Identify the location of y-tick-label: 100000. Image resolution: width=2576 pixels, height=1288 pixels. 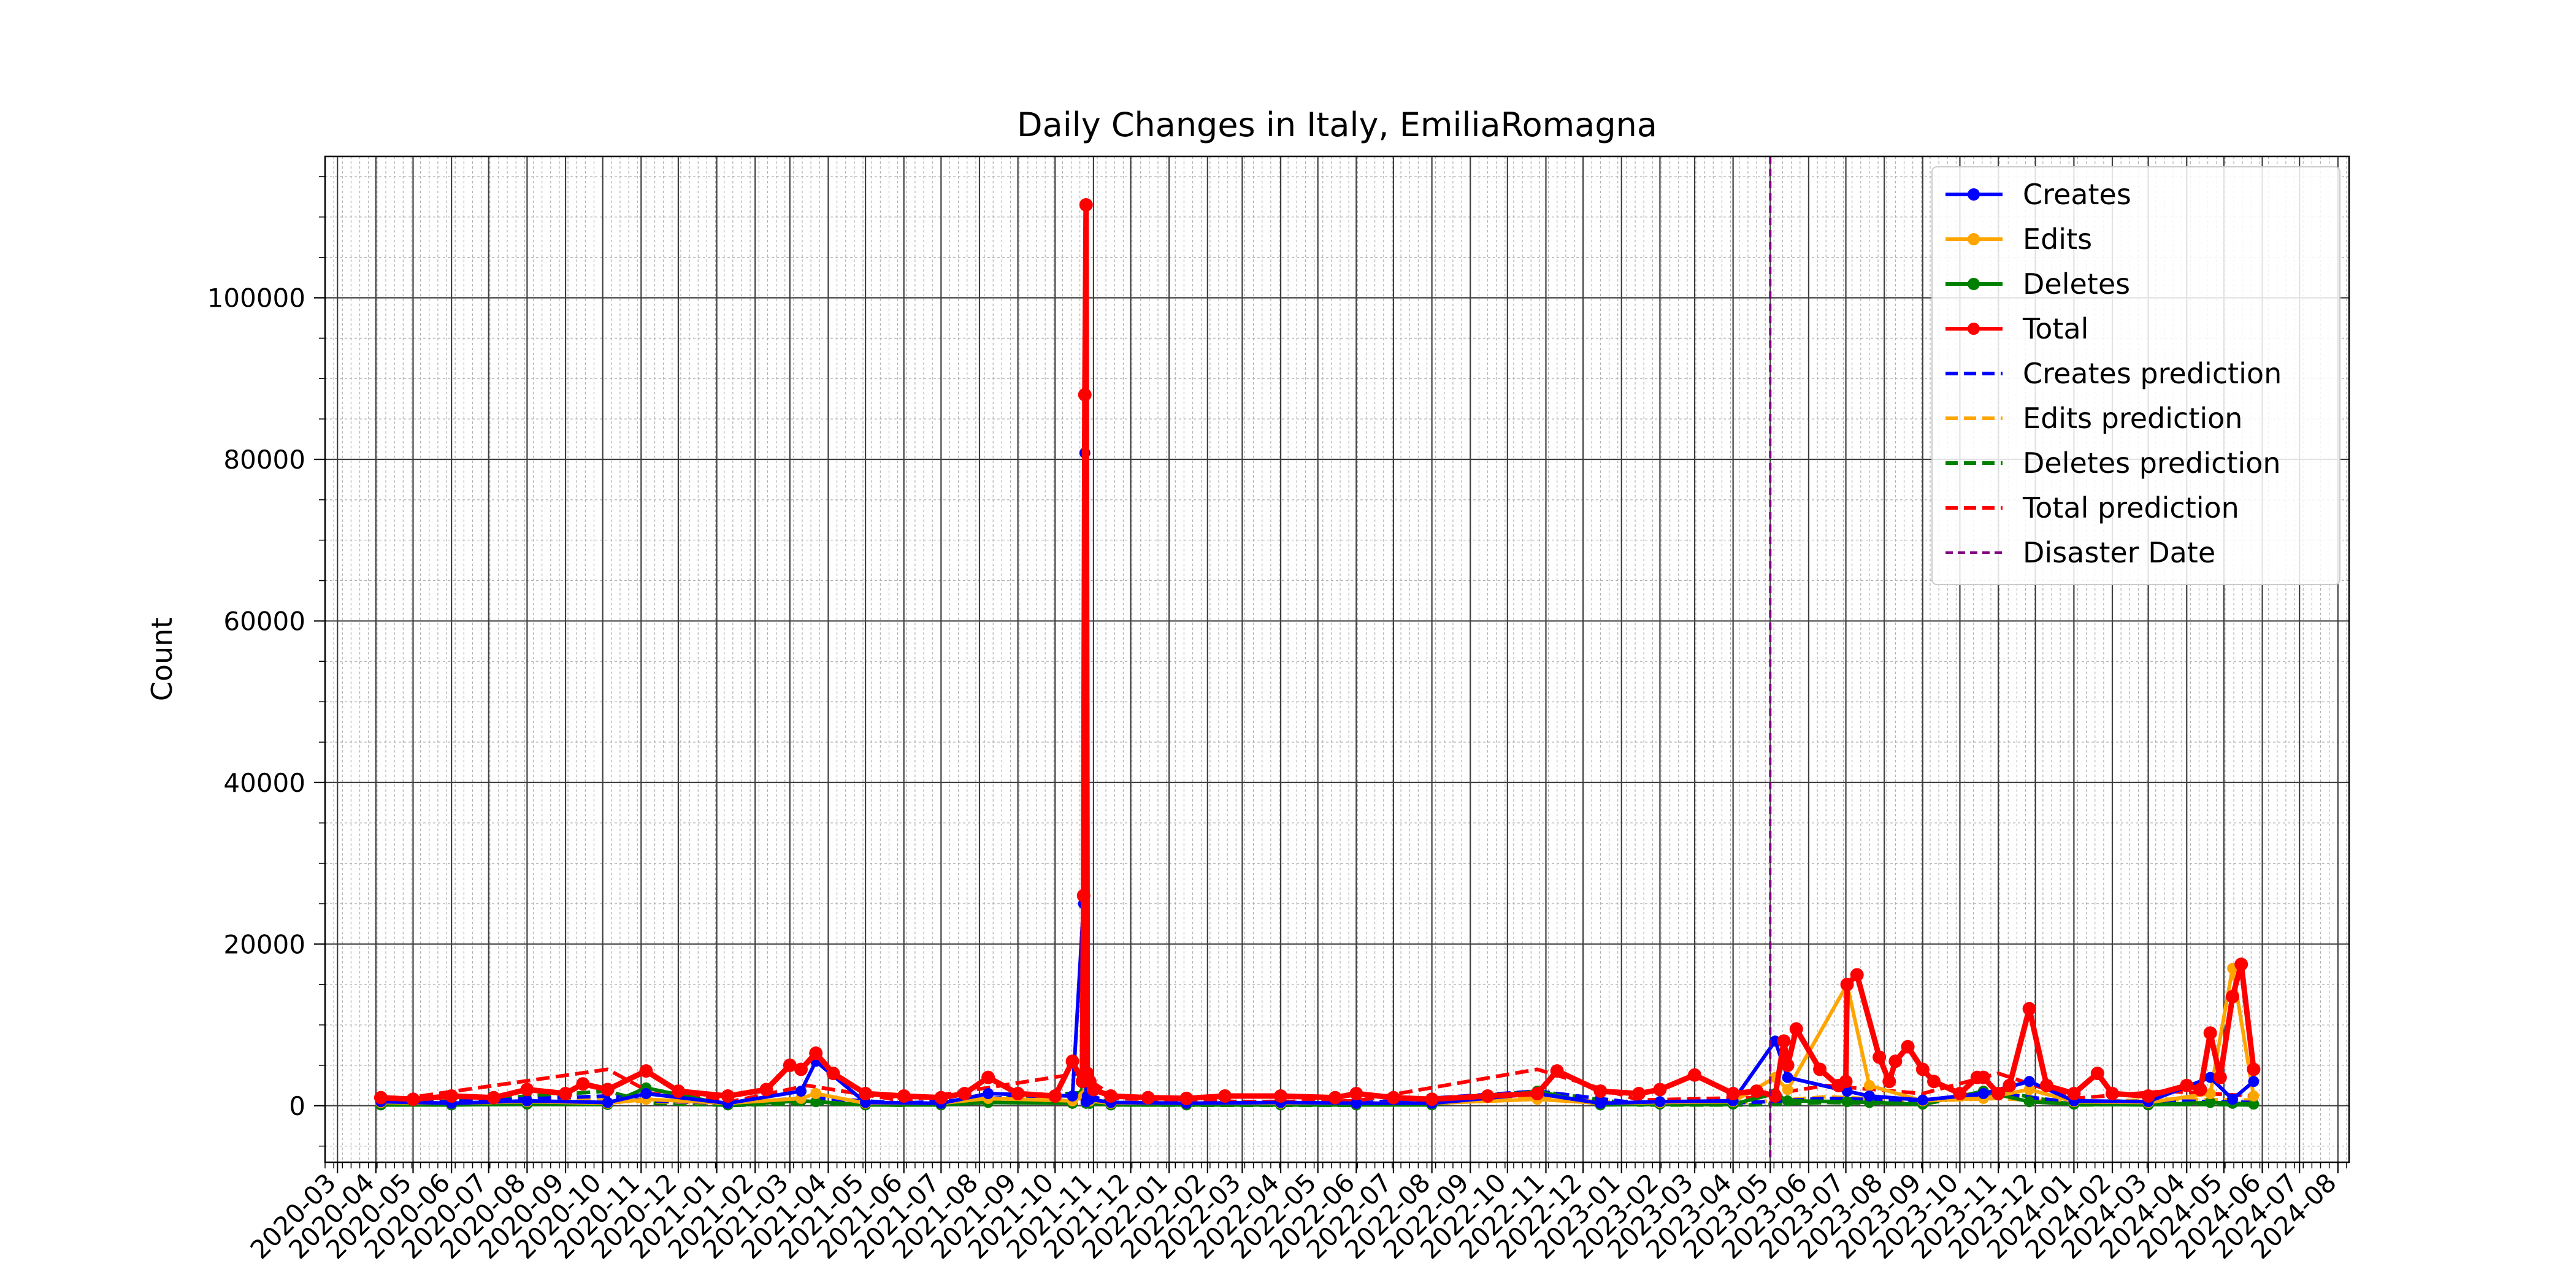
(256, 298).